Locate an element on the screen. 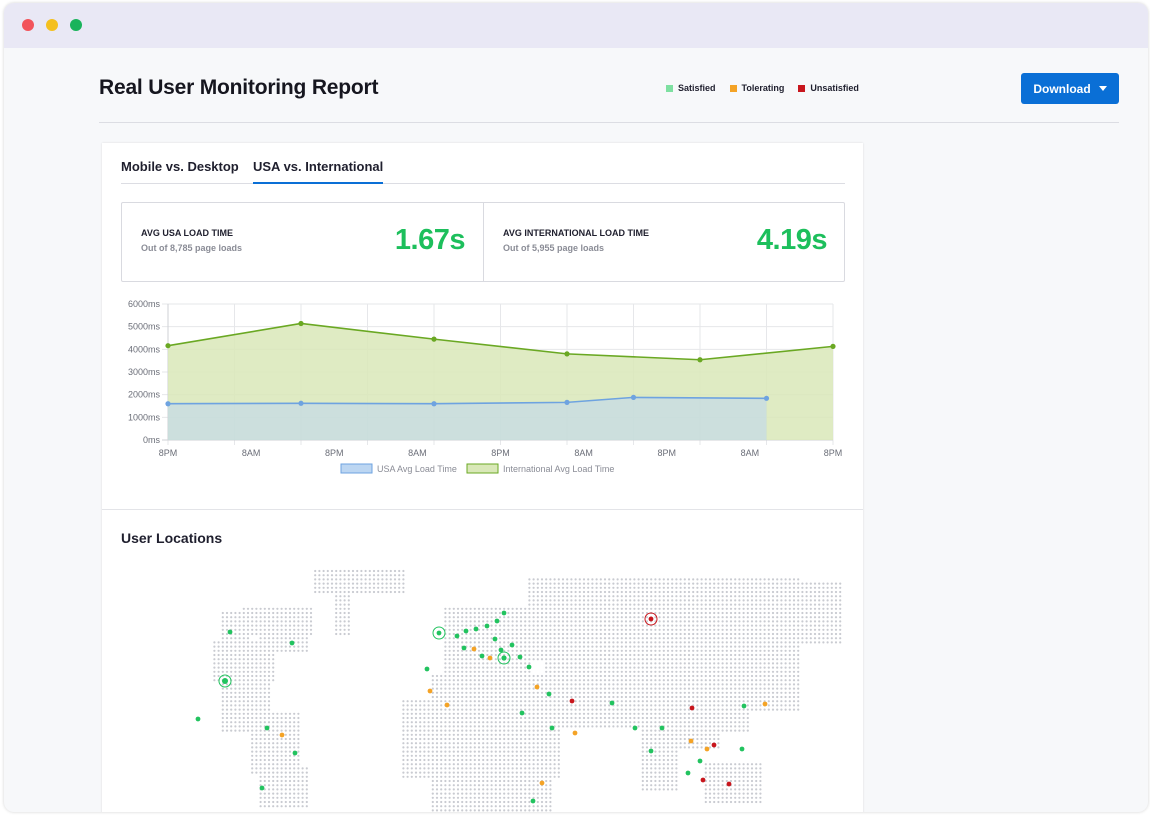 The image size is (1150, 816). legend-unsatisfied: Unsatisfied is located at coordinates (828, 88).